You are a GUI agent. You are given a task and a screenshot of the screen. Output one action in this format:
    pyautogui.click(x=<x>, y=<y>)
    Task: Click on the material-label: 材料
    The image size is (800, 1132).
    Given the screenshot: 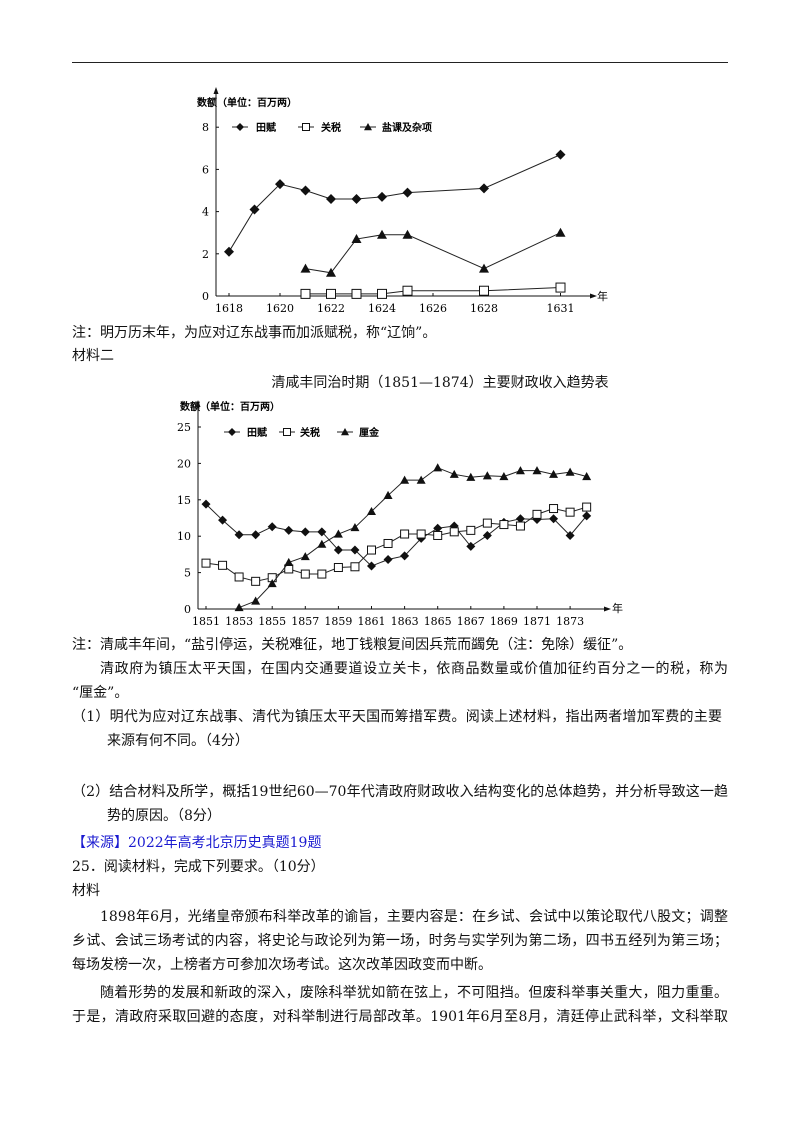 What is the action you would take?
    pyautogui.click(x=86, y=891)
    